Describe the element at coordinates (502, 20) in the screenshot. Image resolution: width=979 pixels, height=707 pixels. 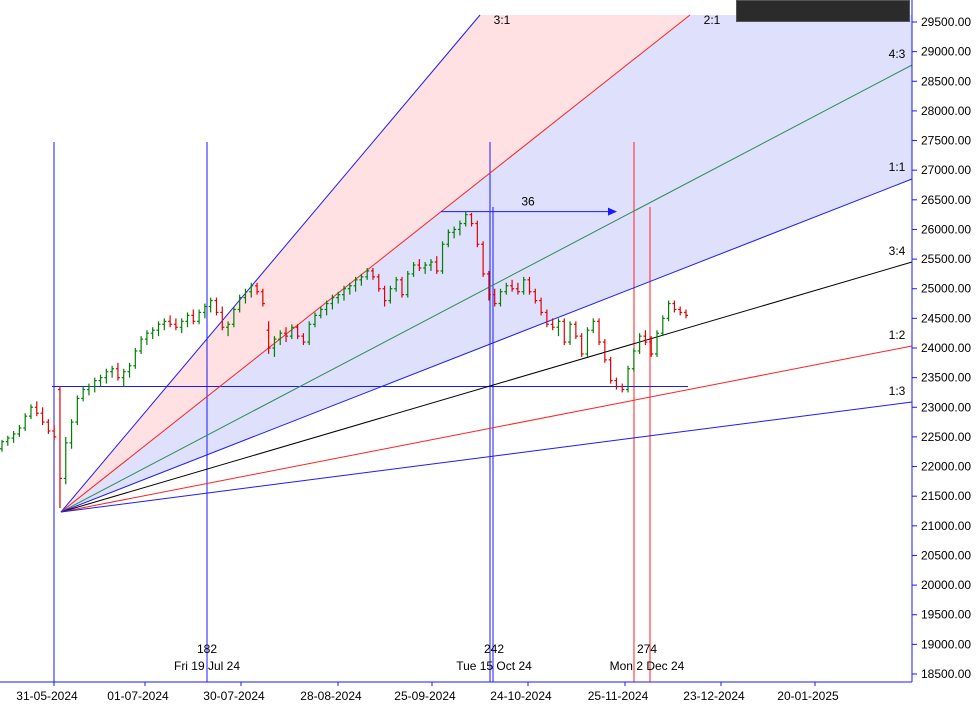
I see `gann-line-label: 3:1` at that location.